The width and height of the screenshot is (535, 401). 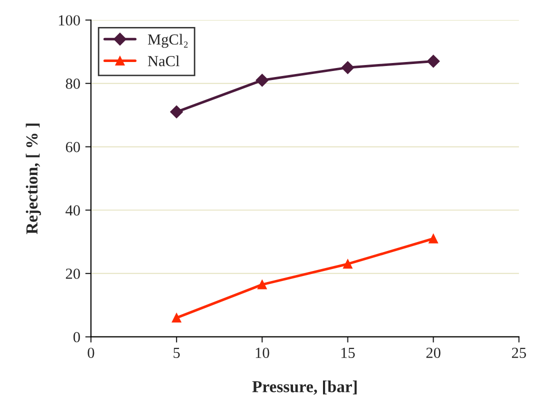 What do you see at coordinates (433, 353) in the screenshot?
I see `x-tick-label: 20` at bounding box center [433, 353].